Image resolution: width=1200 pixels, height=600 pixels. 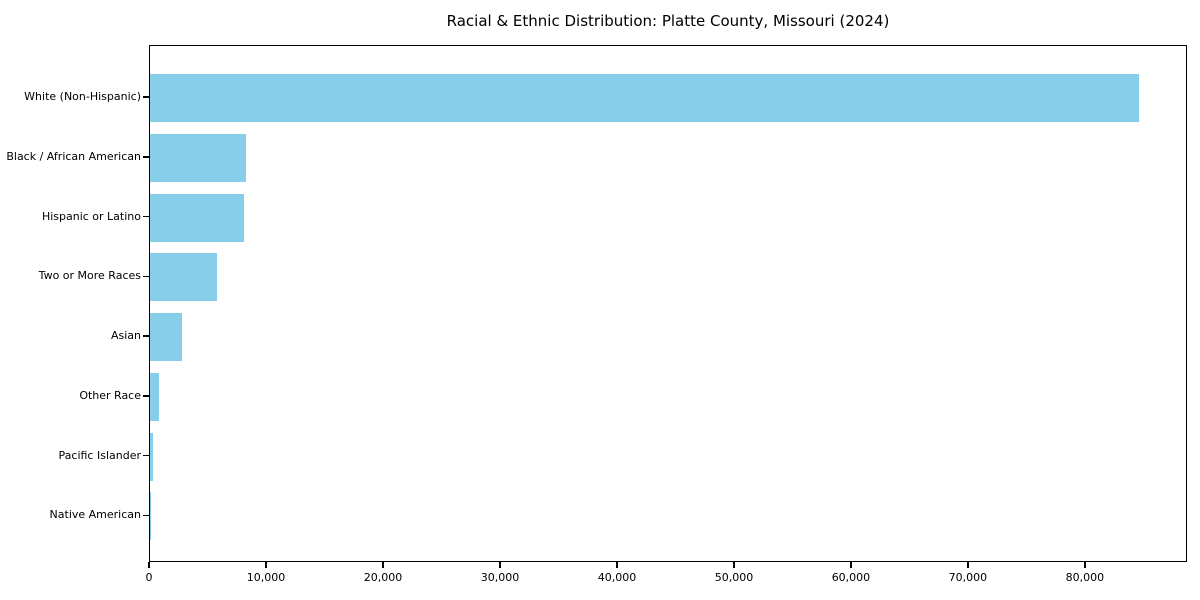 What do you see at coordinates (99, 455) in the screenshot?
I see `y-label-pacific-islander: Pacific Islander` at bounding box center [99, 455].